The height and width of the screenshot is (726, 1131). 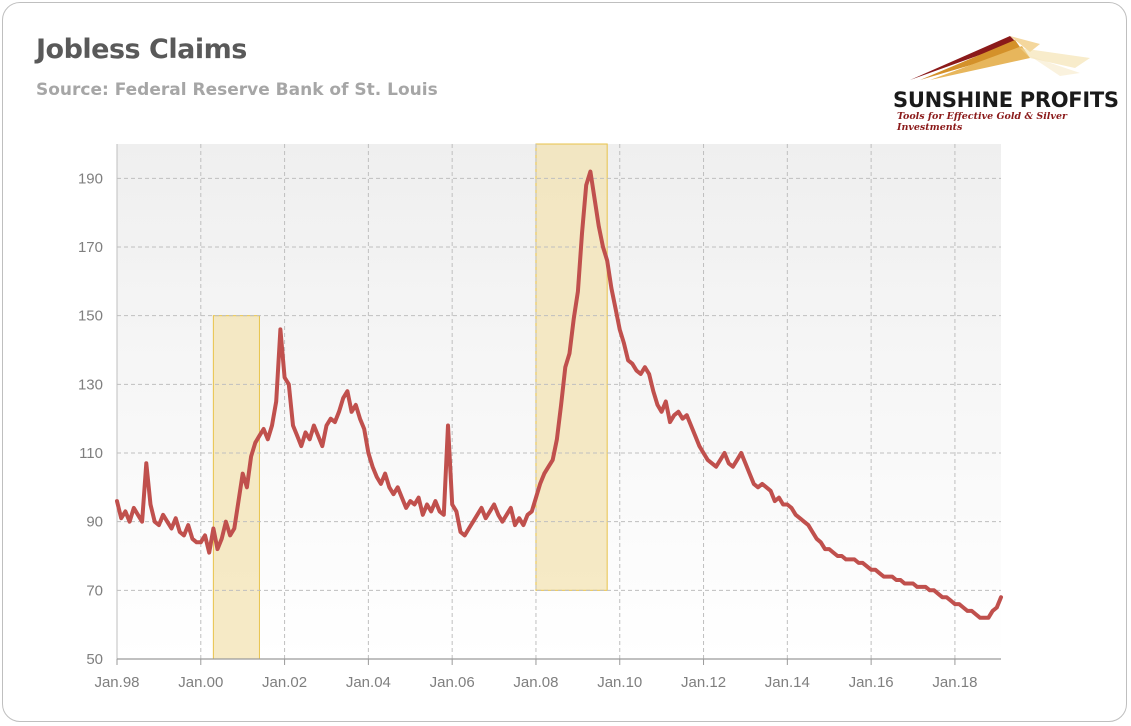 I want to click on x-tick-label: Jan.98, so click(x=116, y=682).